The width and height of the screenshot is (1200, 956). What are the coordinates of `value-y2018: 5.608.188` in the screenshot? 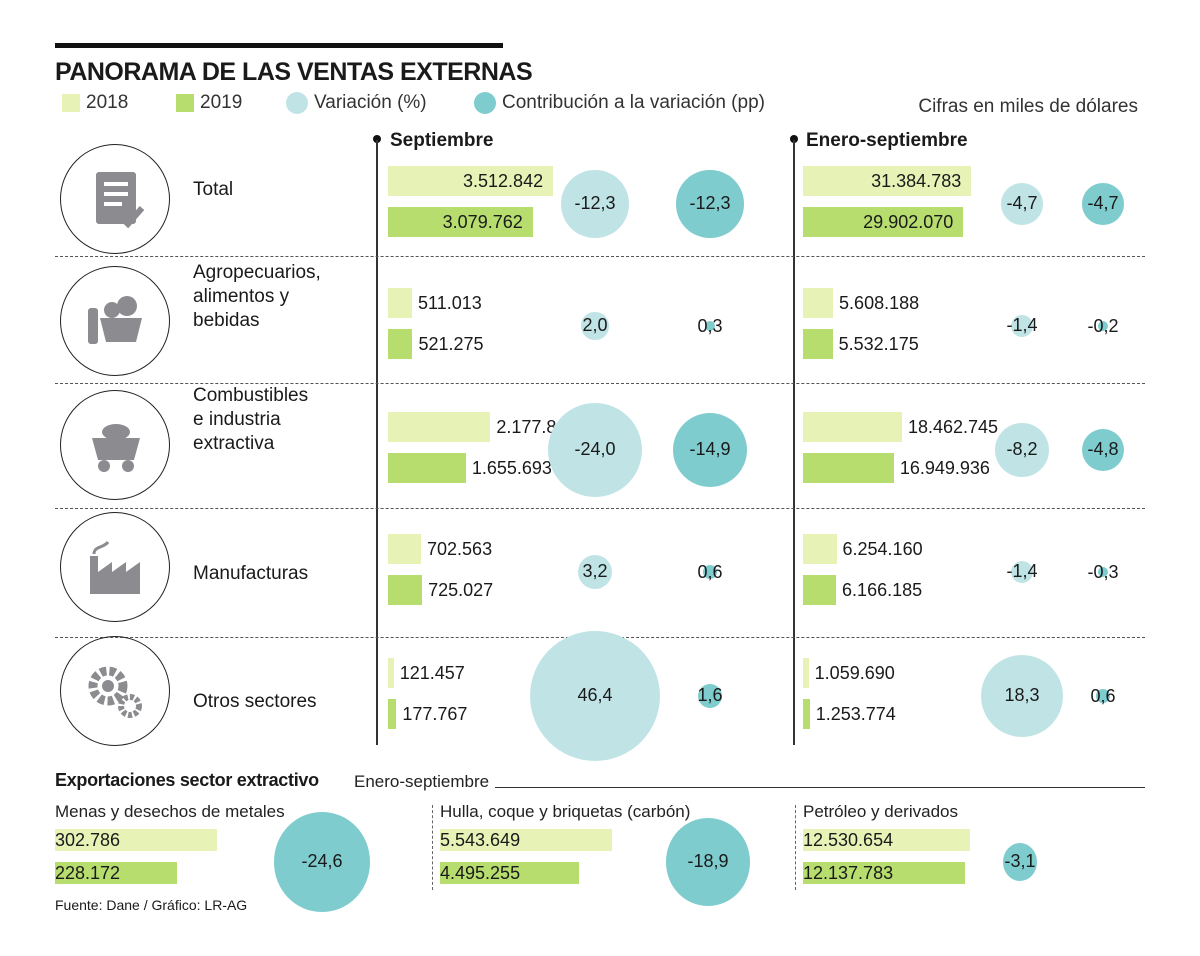 It's located at (879, 303).